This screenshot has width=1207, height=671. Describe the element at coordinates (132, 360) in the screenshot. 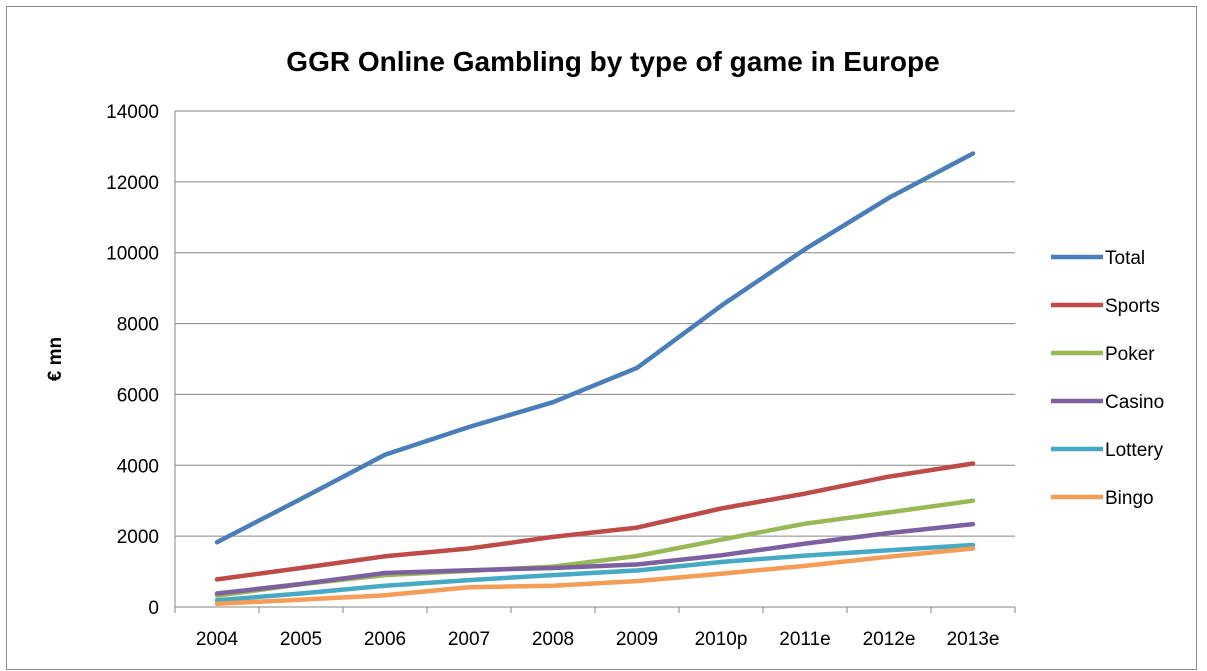

I see `y-tick-labels: 0 2000 4000 6000 8000 10000 12000 14000` at that location.